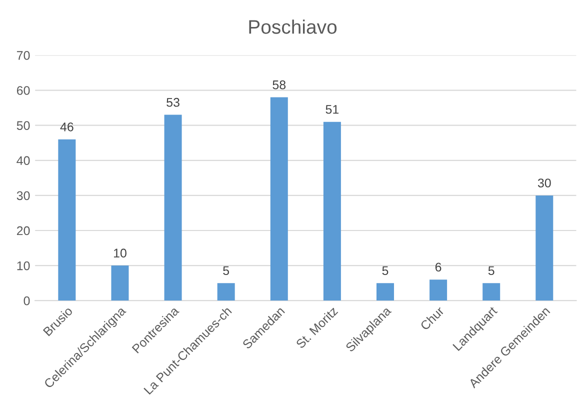  Describe the element at coordinates (293, 27) in the screenshot. I see `chart-title: Poschiavo` at that location.